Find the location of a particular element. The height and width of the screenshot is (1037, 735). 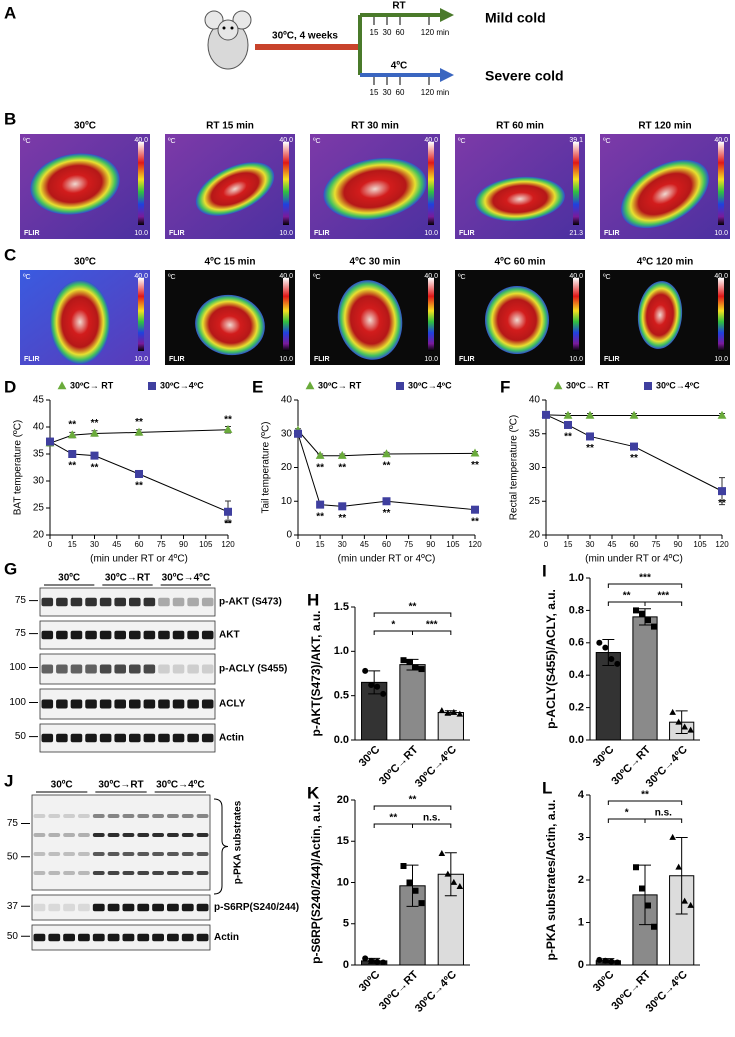

y-tick-label: 0.5 is located at coordinates (341, 696).